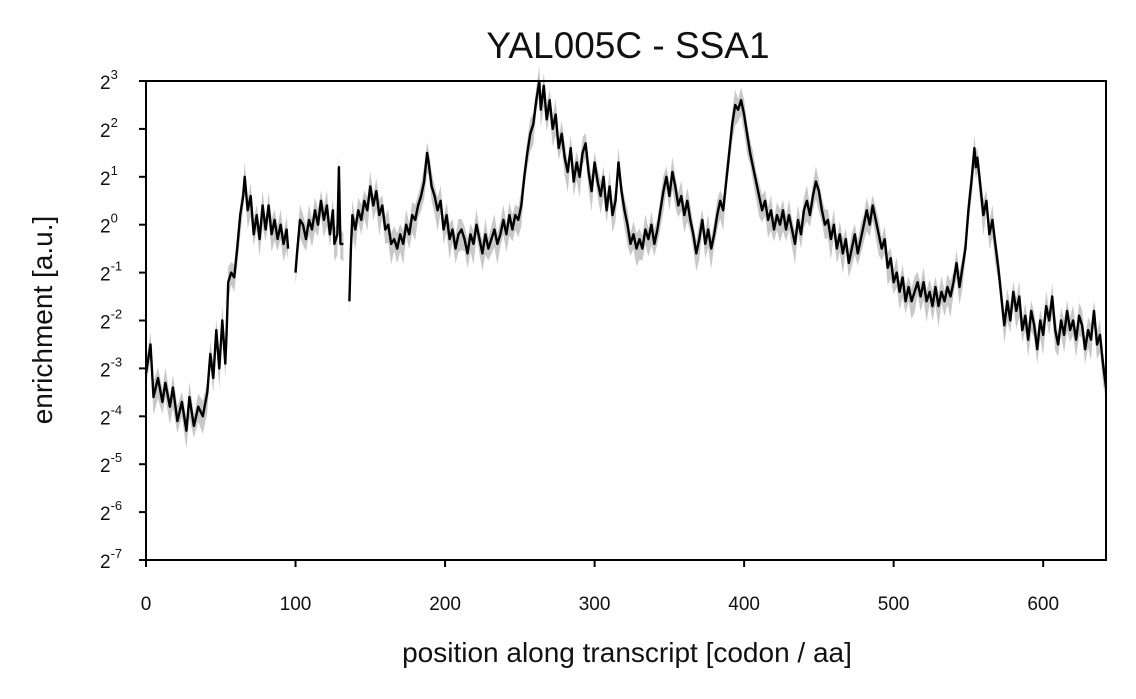  I want to click on x-tick-label: 500, so click(894, 604).